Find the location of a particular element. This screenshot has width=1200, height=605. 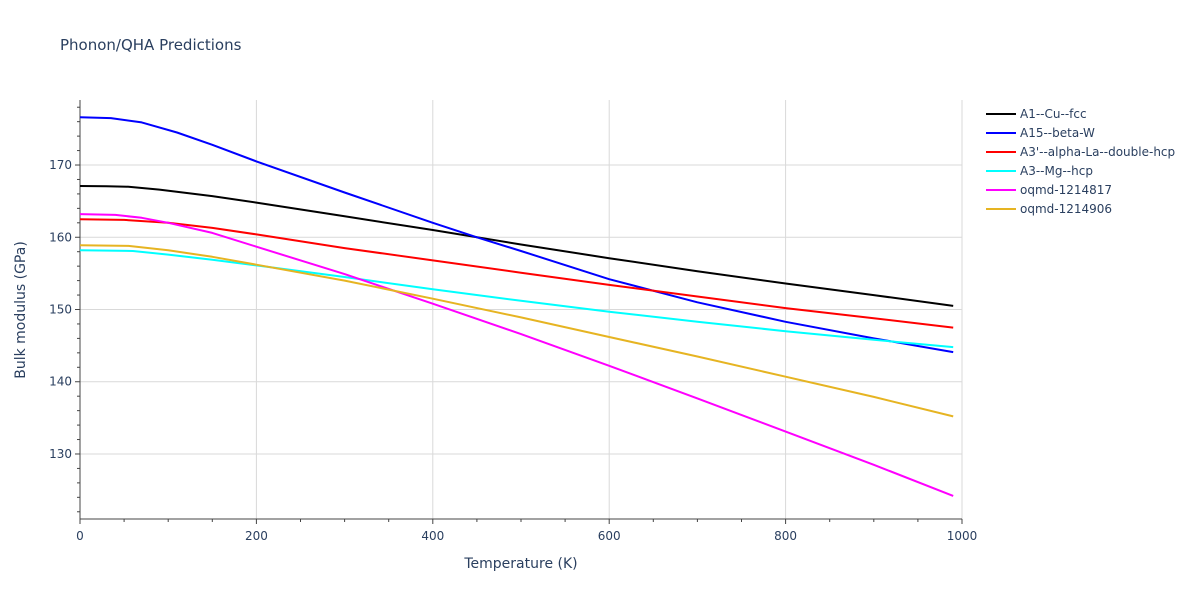

legend-label: A3'--alpha-La--double-hcp is located at coordinates (1097, 152).